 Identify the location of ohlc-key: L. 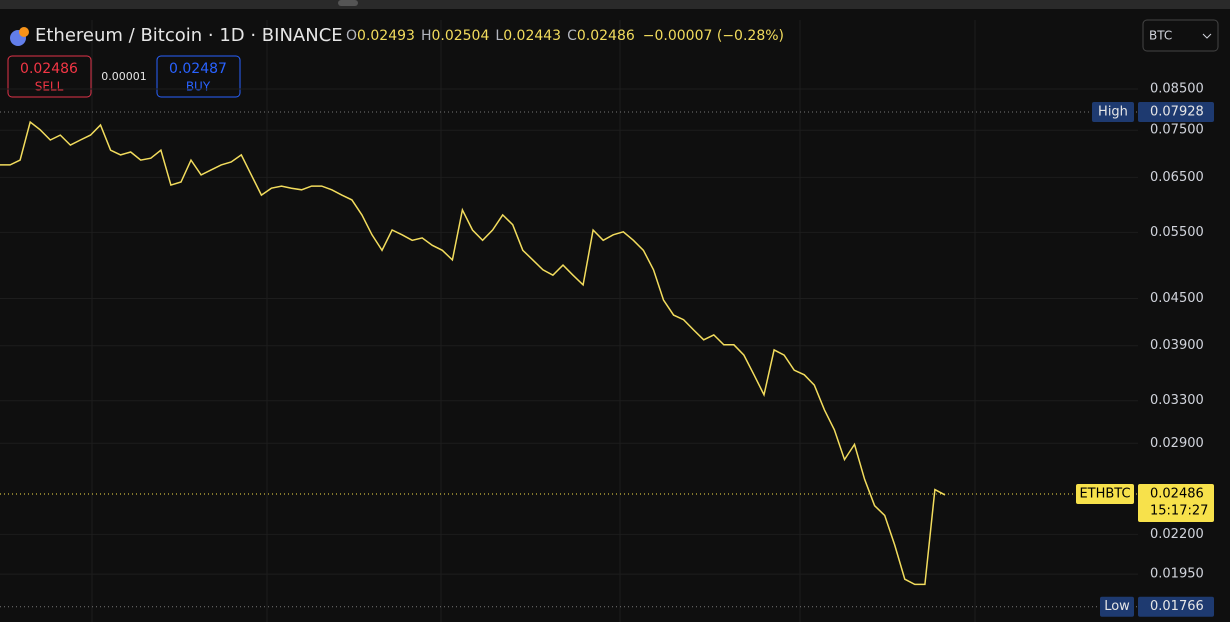
(499, 36).